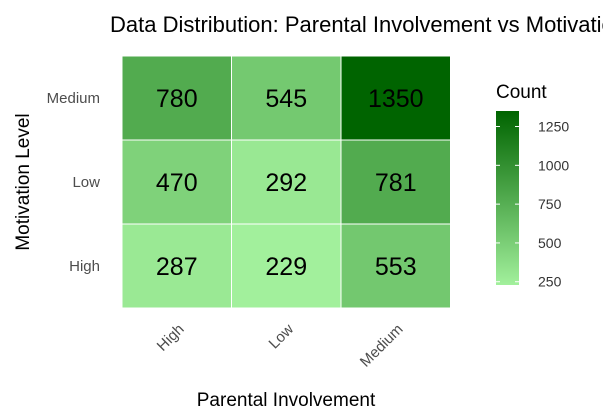 The image size is (603, 420). What do you see at coordinates (553, 127) in the screenshot?
I see `legend-tick-label: 1250` at bounding box center [553, 127].